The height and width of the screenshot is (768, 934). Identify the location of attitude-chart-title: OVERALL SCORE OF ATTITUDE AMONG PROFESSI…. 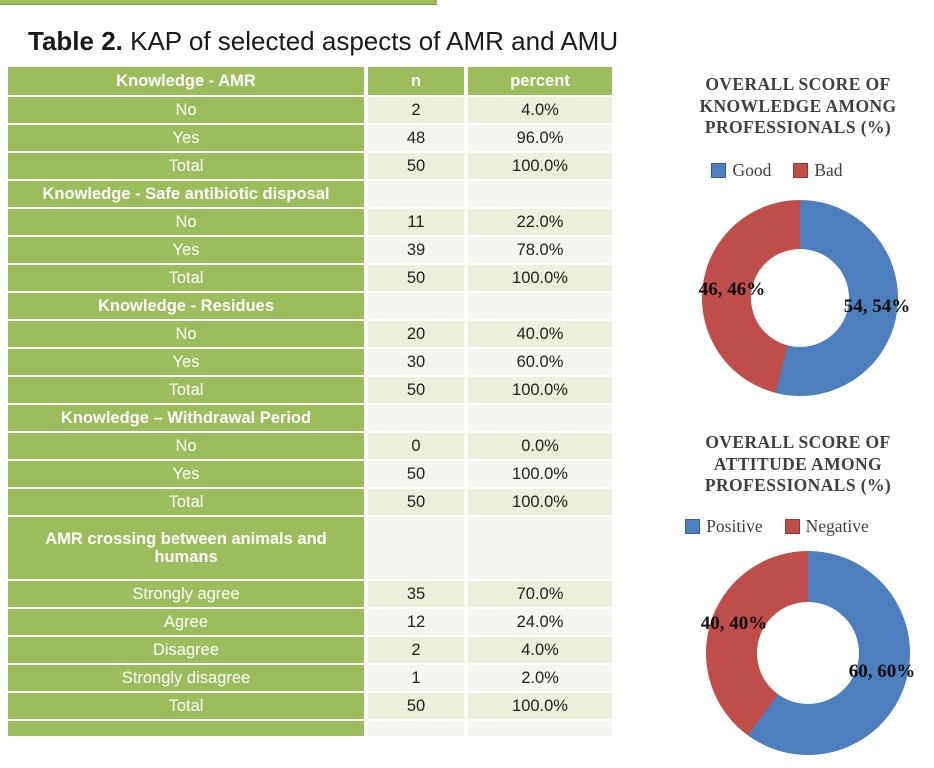
(798, 463).